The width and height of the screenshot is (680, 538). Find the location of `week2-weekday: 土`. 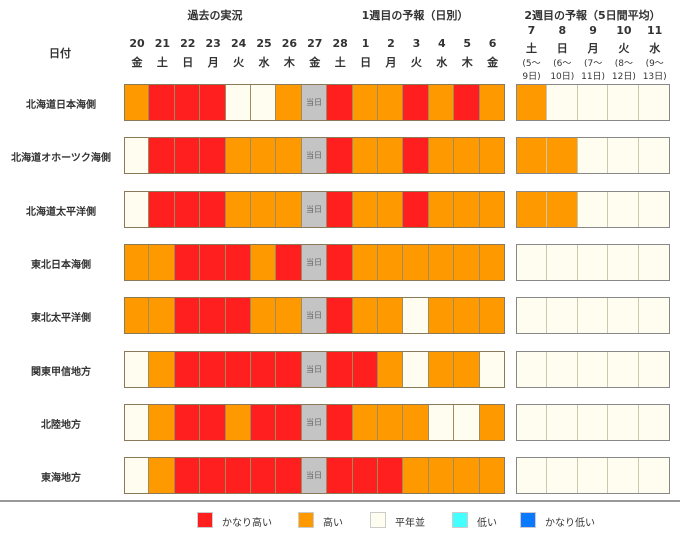

week2-weekday: 土 is located at coordinates (531, 48).